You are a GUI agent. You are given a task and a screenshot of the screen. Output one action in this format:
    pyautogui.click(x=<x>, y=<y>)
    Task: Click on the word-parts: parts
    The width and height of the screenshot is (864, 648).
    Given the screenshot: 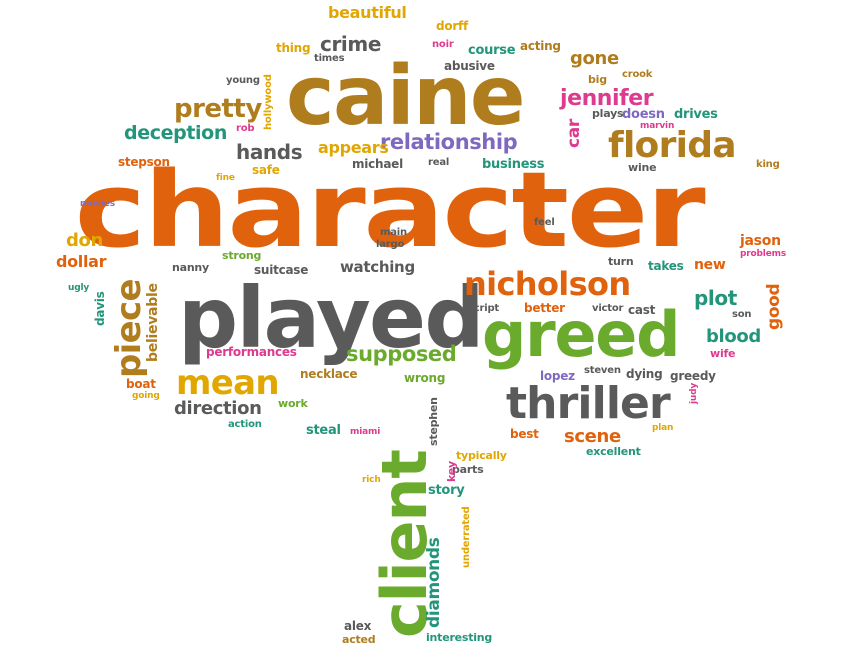 What is the action you would take?
    pyautogui.click(x=468, y=469)
    